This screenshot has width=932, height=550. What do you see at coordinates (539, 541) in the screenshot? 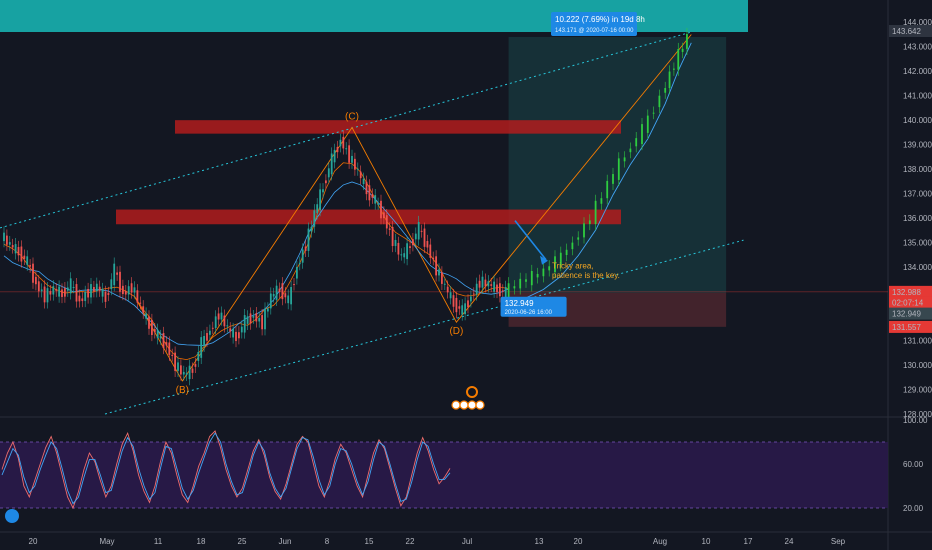
I see `x-tick-label: 13` at bounding box center [539, 541].